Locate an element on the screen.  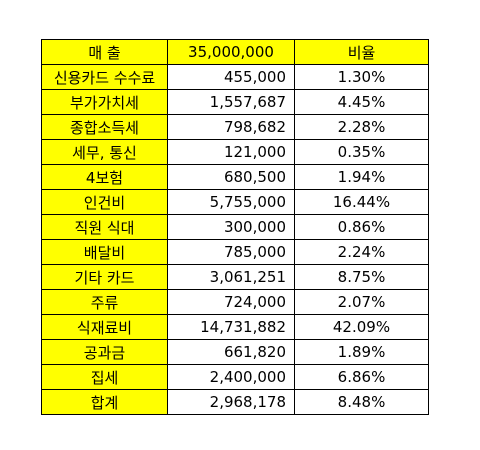
row-label: 부가가치세 is located at coordinates (104, 102).